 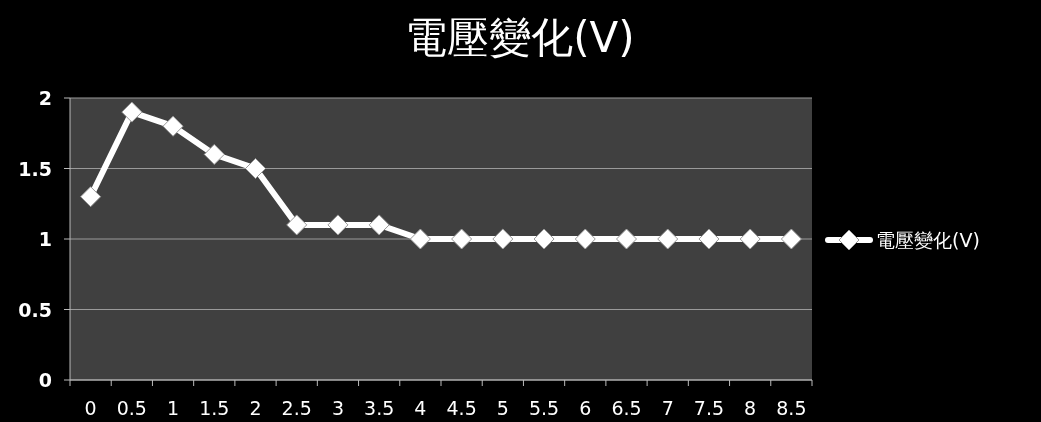 I want to click on x-tick-label: 0, so click(x=90, y=408).